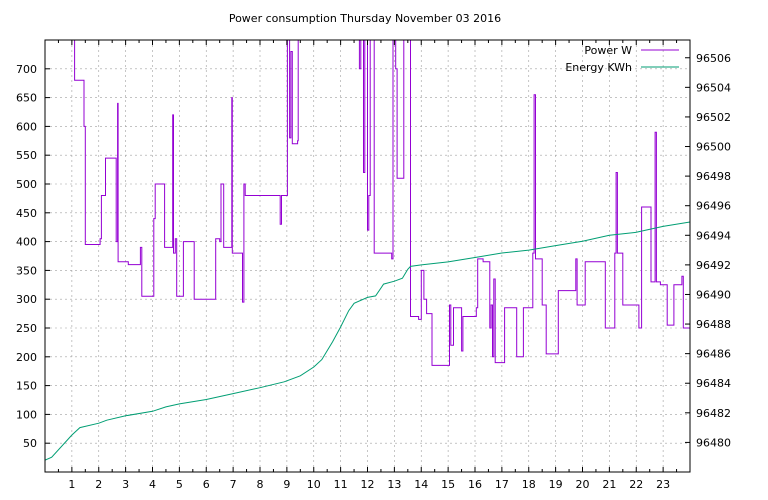 The width and height of the screenshot is (768, 500). What do you see at coordinates (713, 235) in the screenshot?
I see `y2-tick-label: 96494` at bounding box center [713, 235].